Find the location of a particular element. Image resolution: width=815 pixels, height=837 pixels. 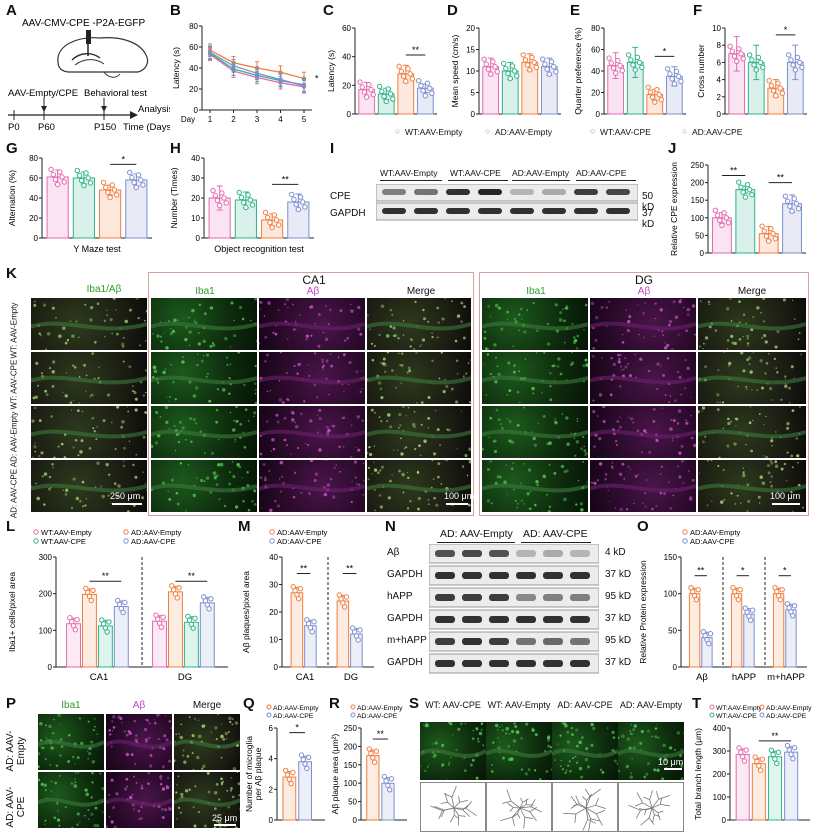

plaque-micrograph is located at coordinates (71, 800).